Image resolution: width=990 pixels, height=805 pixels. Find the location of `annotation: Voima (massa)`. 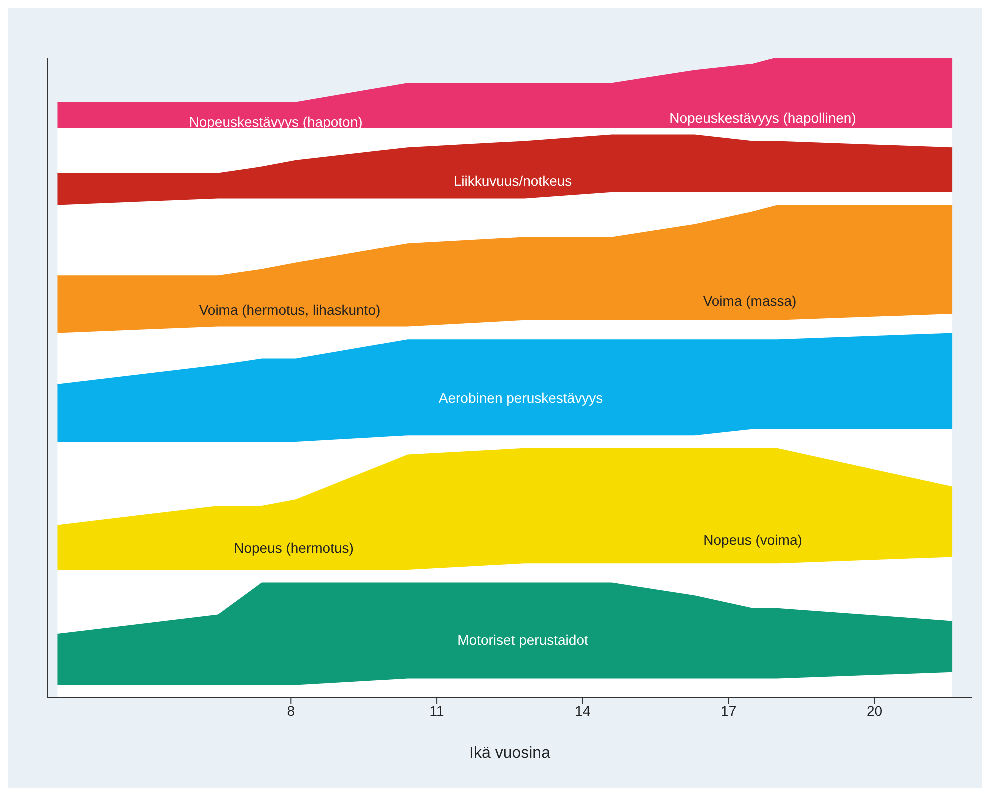

annotation: Voima (massa) is located at coordinates (750, 301).